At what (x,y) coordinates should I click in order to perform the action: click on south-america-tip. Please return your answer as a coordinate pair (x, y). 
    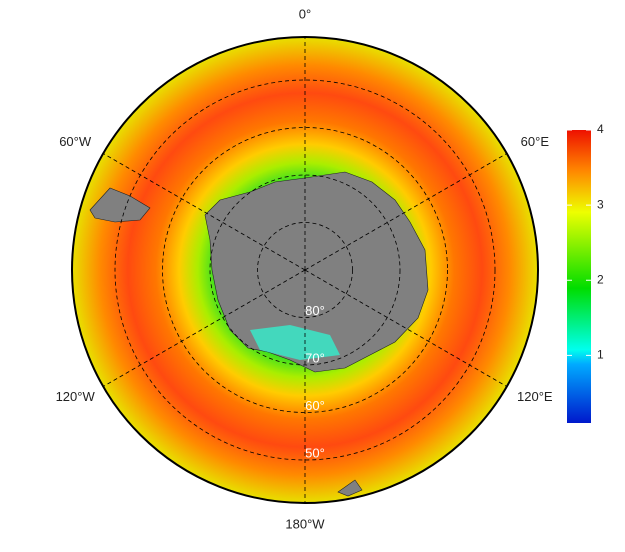
    Looking at the image, I should click on (120, 205).